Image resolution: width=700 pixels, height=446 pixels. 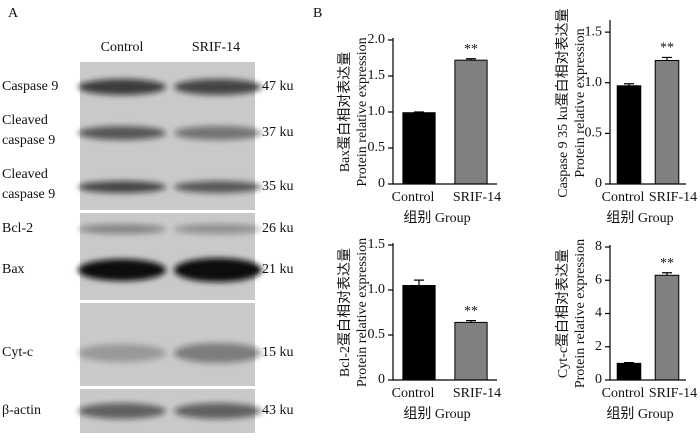 I want to click on protein-label: β-actin, so click(x=21, y=410).